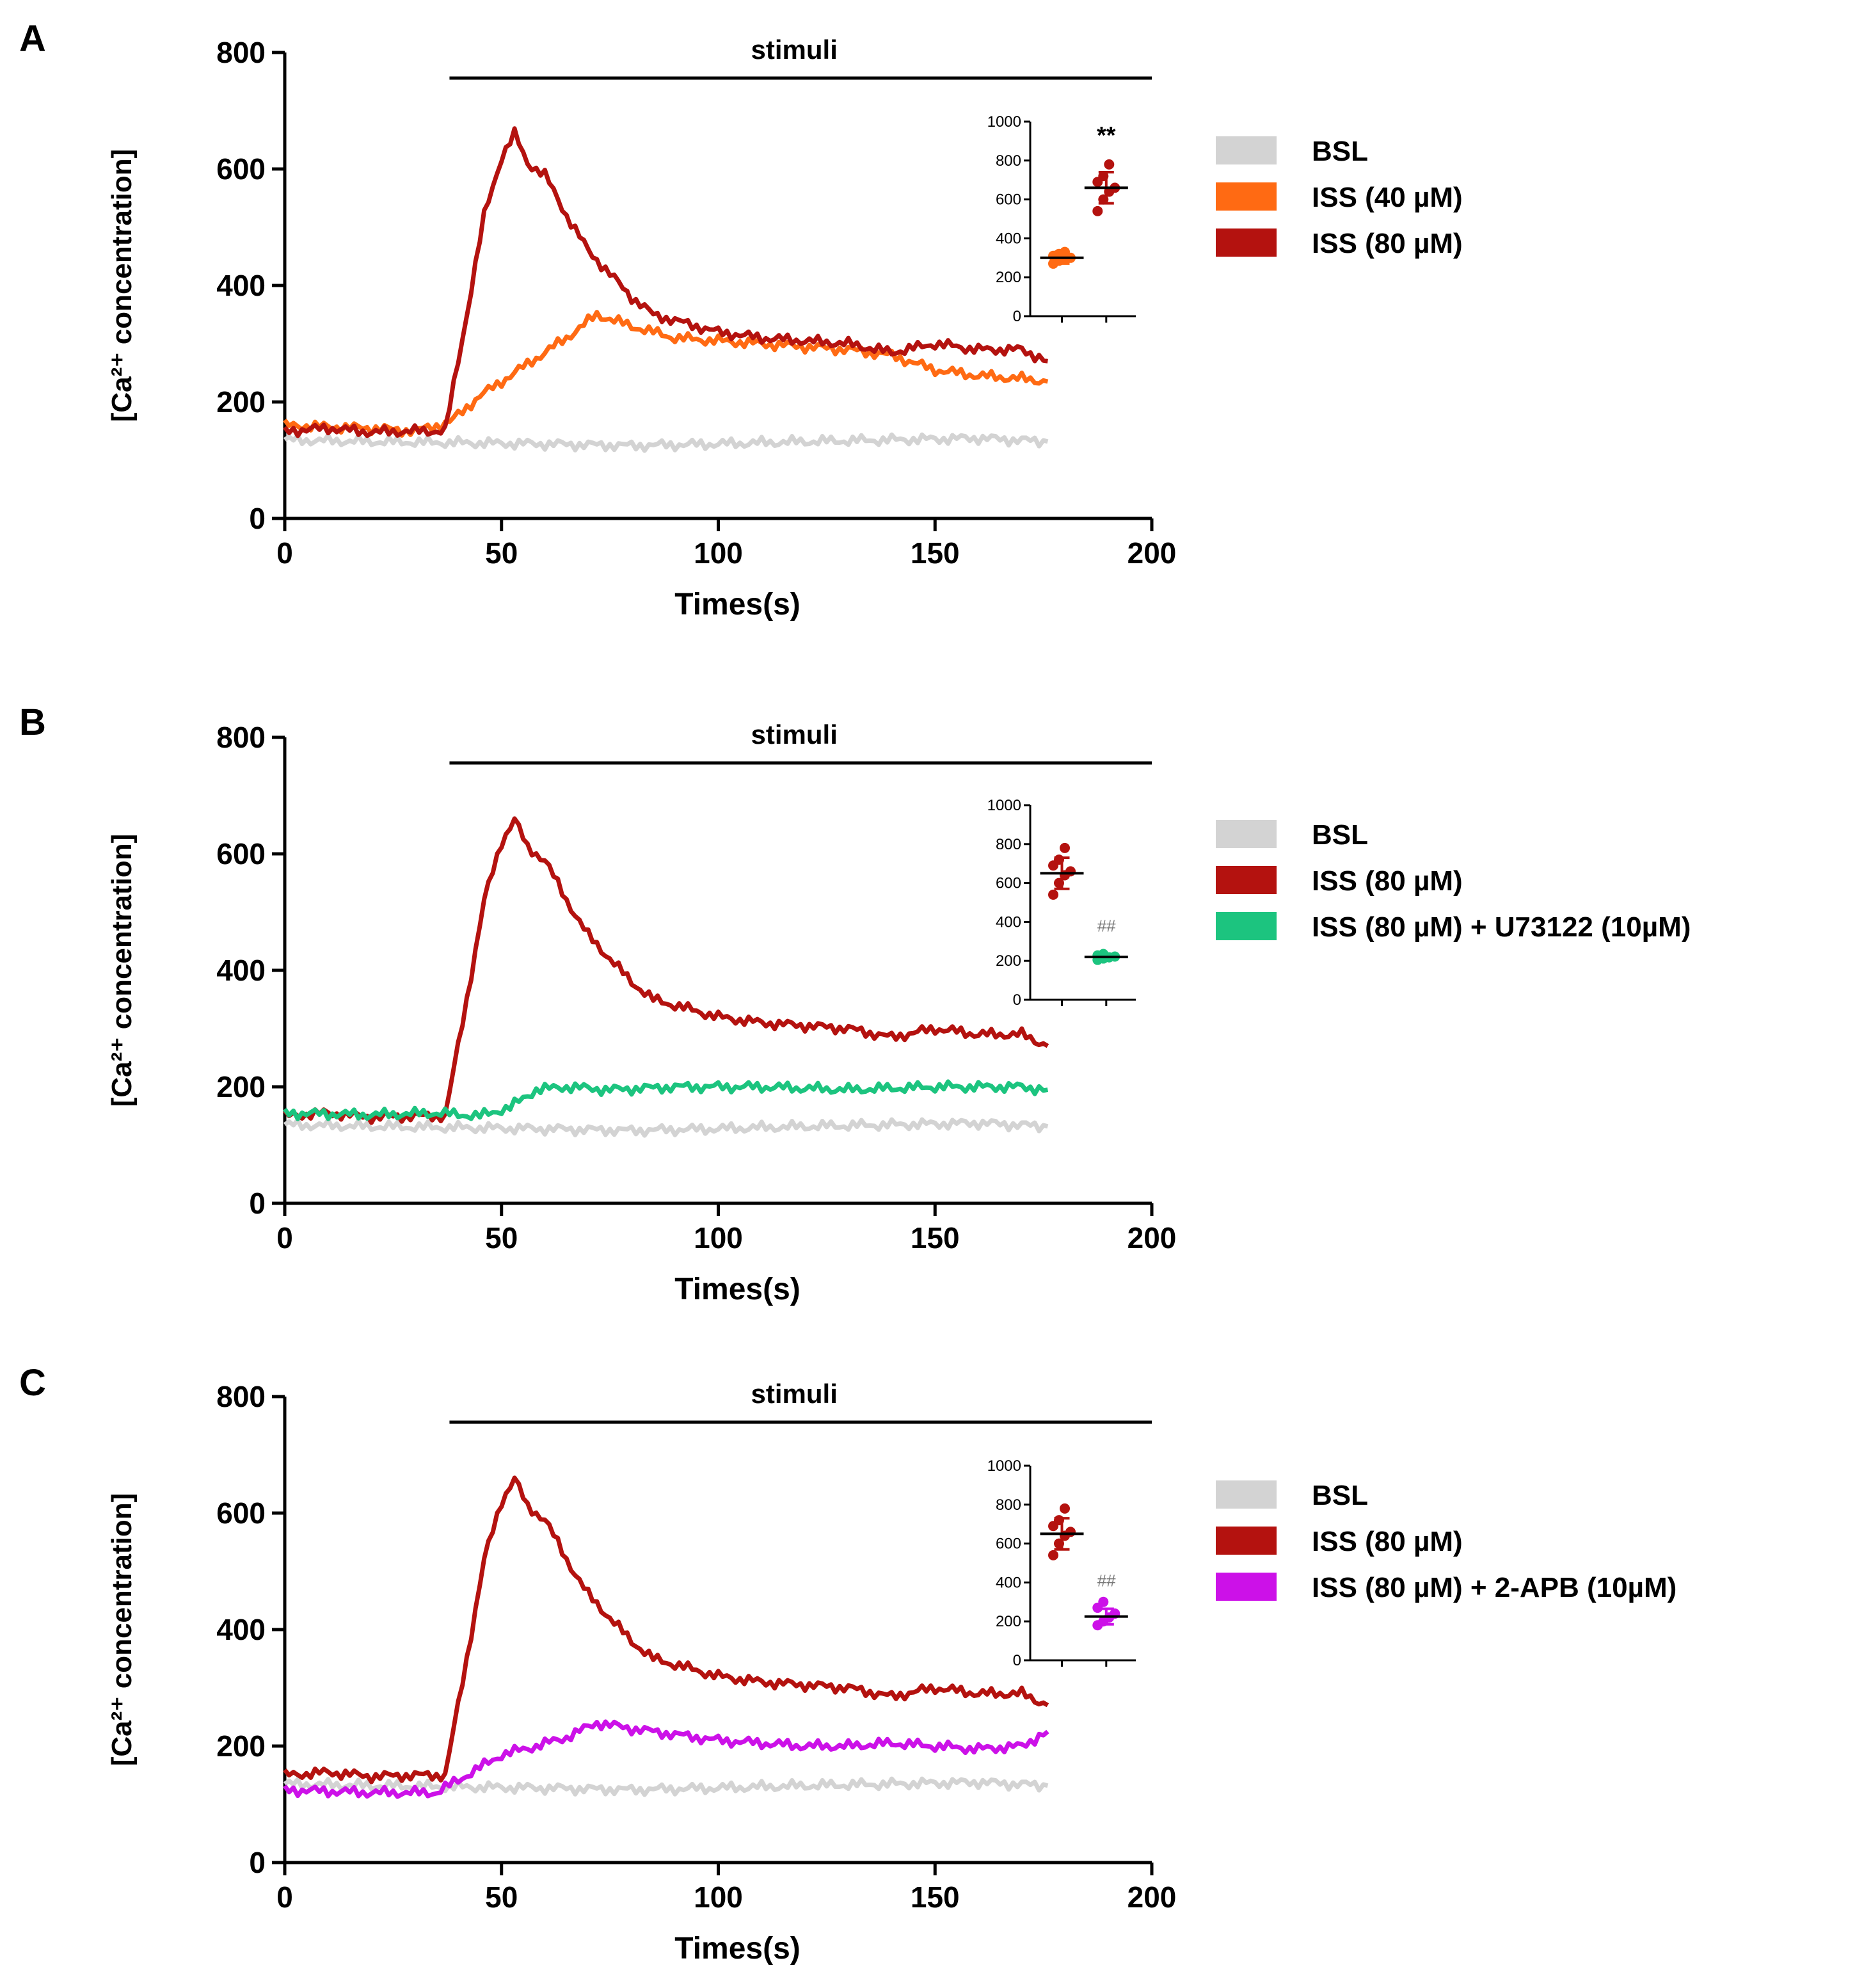 The height and width of the screenshot is (1988, 1864). What do you see at coordinates (1494, 1587) in the screenshot?
I see `legend-label: ISS (80 µM) + 2-APB (10µM)` at bounding box center [1494, 1587].